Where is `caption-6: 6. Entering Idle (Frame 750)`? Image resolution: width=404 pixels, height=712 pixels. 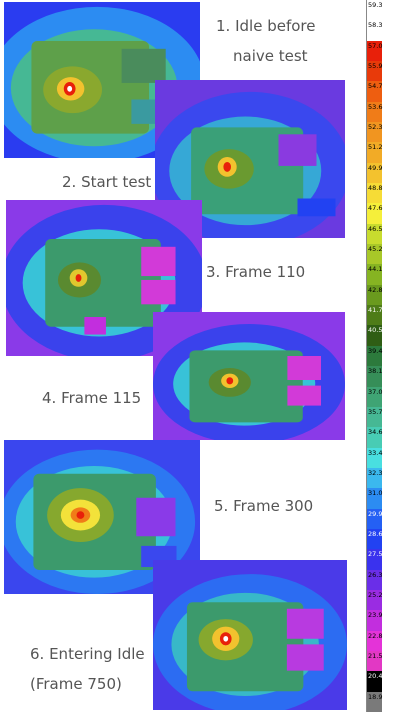
caption-6: 6. Entering Idle (Frame 750) is located at coordinates (87, 669).